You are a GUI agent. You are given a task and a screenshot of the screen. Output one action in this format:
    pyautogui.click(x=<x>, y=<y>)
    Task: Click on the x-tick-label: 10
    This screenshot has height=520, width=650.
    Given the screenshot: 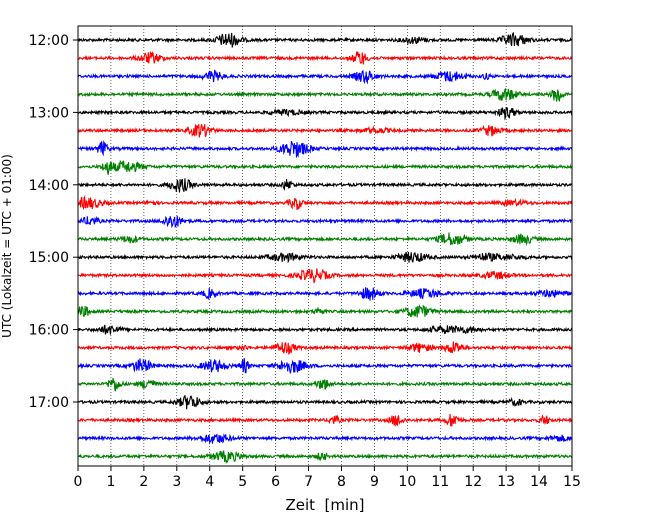 What is the action you would take?
    pyautogui.click(x=407, y=482)
    